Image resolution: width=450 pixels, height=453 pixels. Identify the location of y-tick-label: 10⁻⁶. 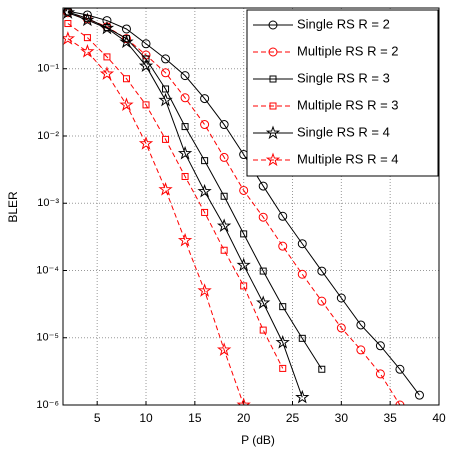
(47, 405).